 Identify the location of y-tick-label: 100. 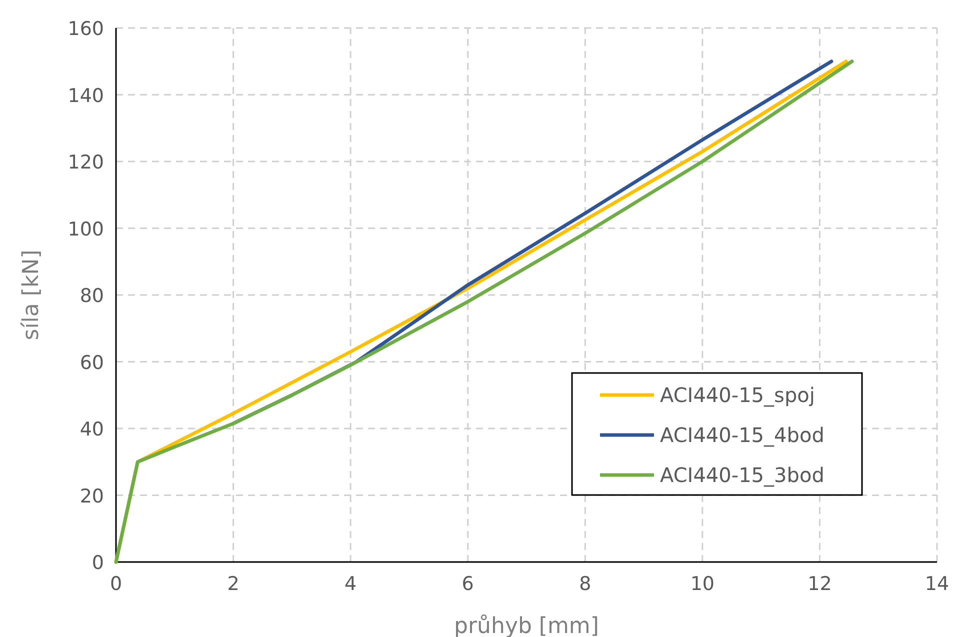
(86, 229).